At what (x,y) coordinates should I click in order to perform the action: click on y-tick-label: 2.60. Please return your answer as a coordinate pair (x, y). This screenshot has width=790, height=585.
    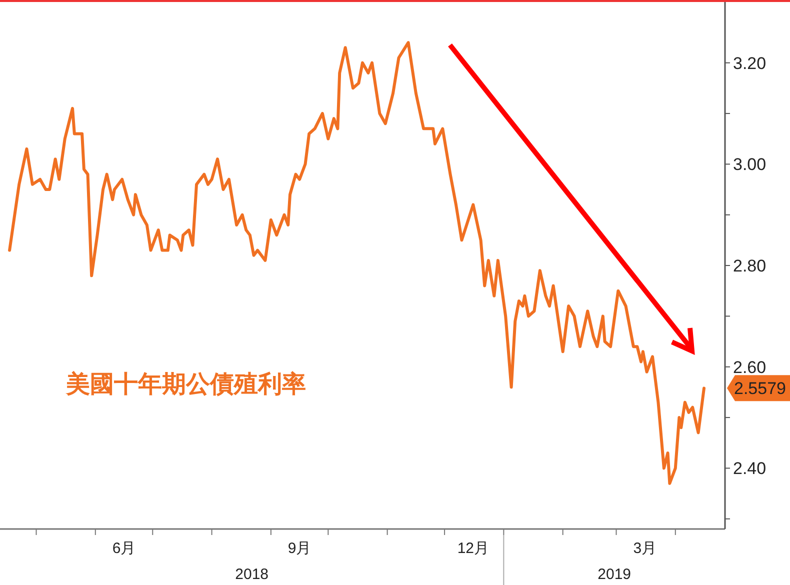
    Looking at the image, I should click on (749, 367).